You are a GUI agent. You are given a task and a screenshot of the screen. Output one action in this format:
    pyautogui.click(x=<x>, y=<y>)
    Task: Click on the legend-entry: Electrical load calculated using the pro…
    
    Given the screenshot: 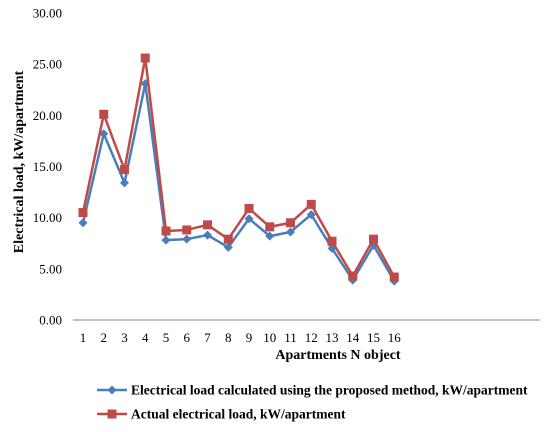 What is the action you would take?
    pyautogui.click(x=329, y=390)
    